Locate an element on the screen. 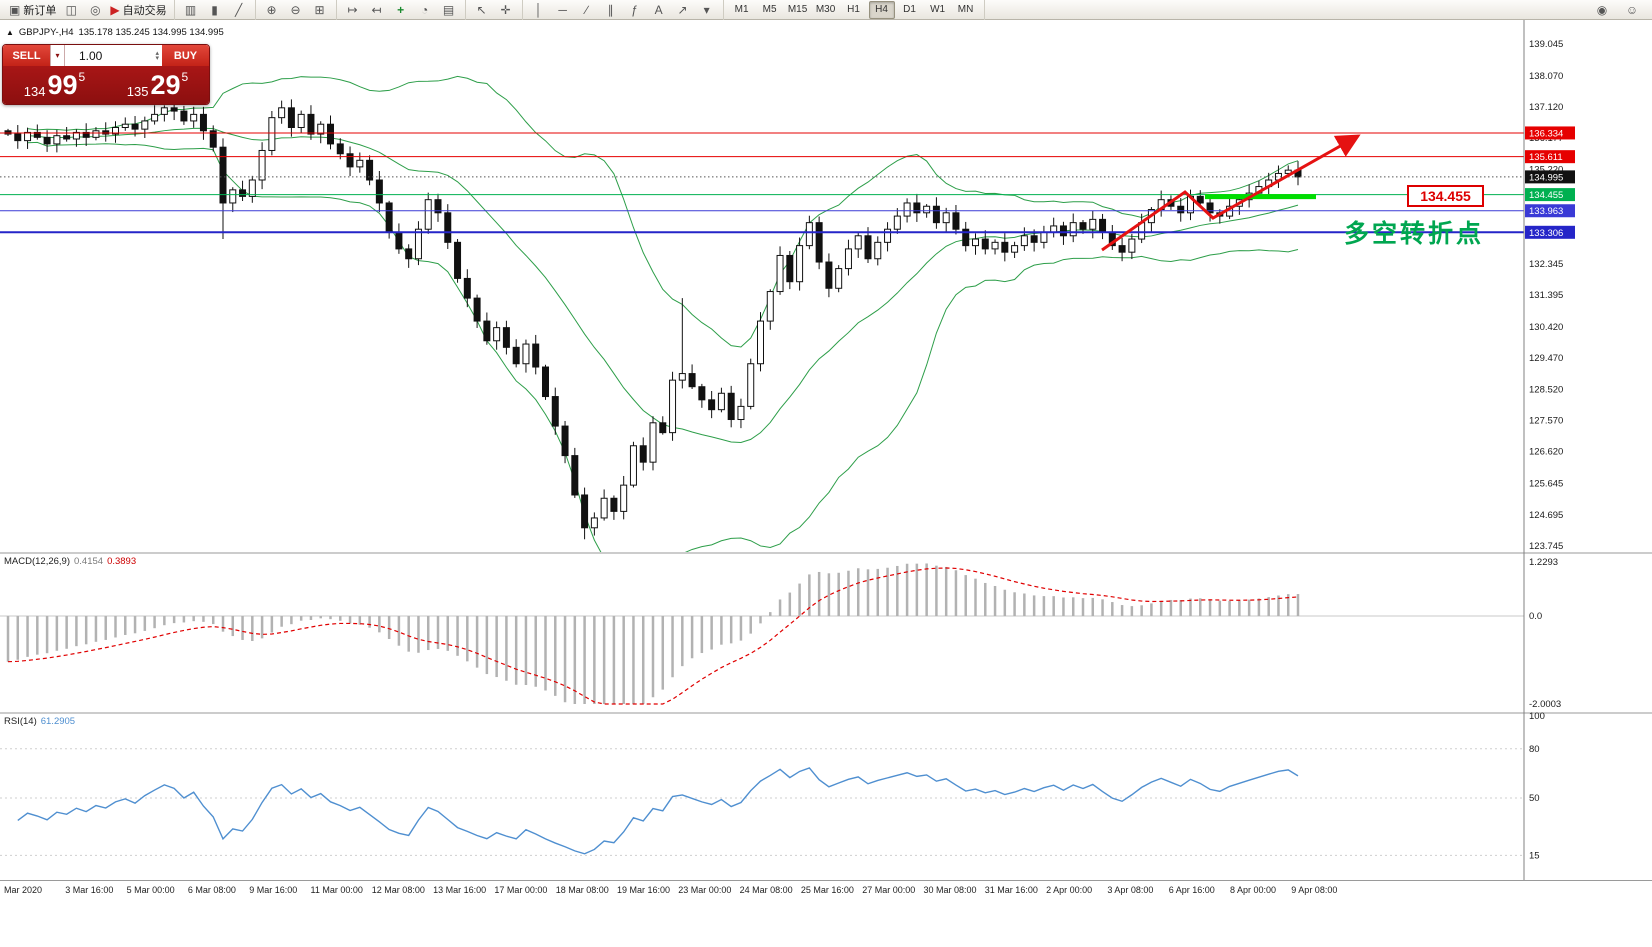  time-label: 27 Mar 00:00 is located at coordinates (889, 890).